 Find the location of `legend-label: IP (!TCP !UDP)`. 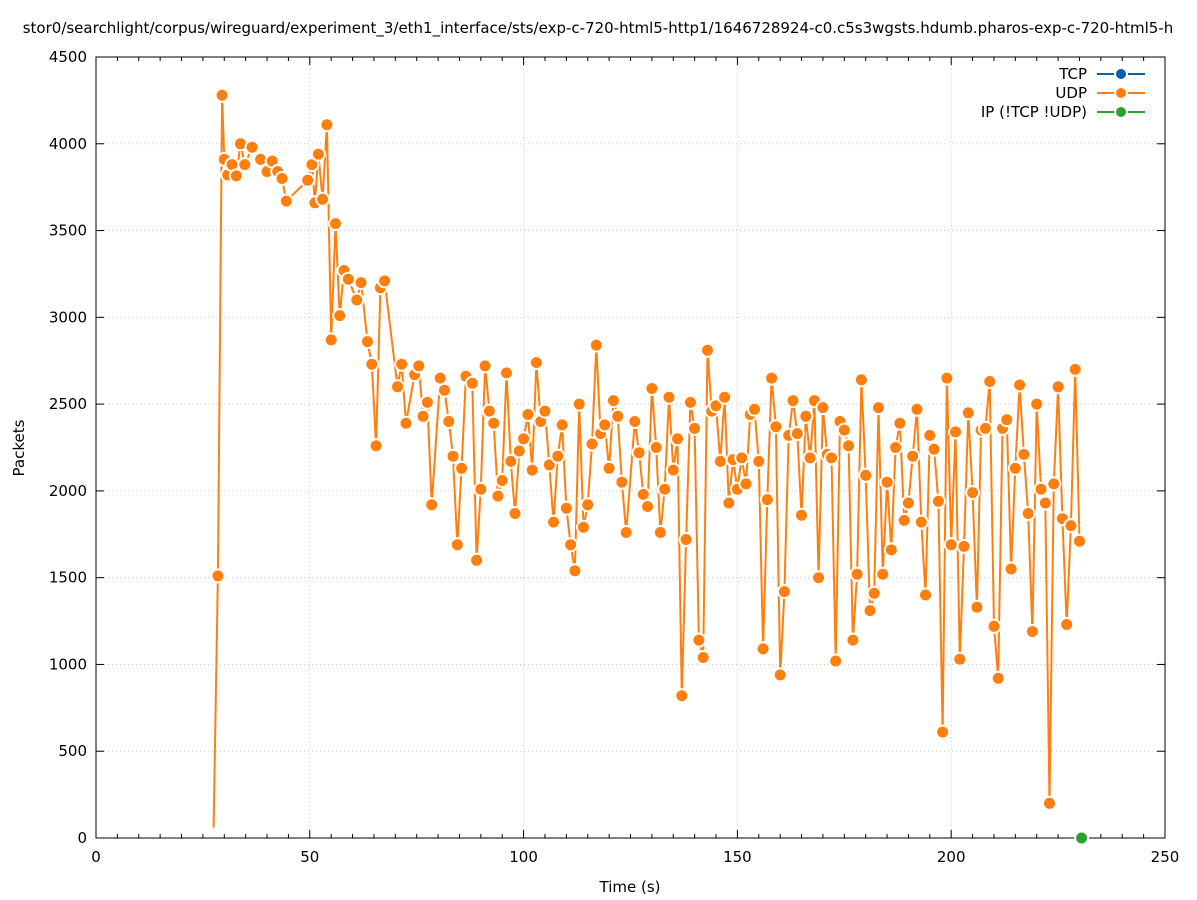

legend-label: IP (!TCP !UDP) is located at coordinates (1034, 112).